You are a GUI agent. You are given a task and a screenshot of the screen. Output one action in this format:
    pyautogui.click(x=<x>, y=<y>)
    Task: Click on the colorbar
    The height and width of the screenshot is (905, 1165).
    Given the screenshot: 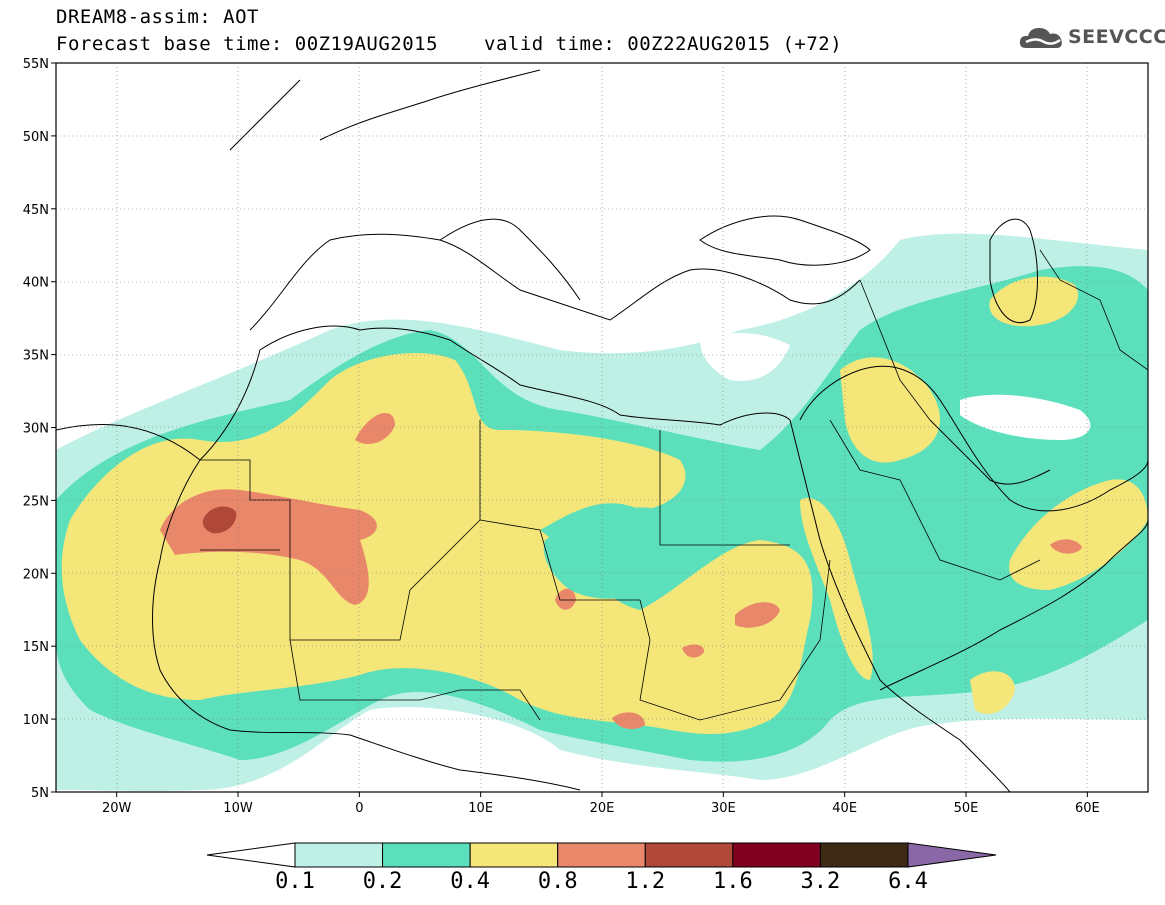 What is the action you would take?
    pyautogui.click(x=601, y=855)
    